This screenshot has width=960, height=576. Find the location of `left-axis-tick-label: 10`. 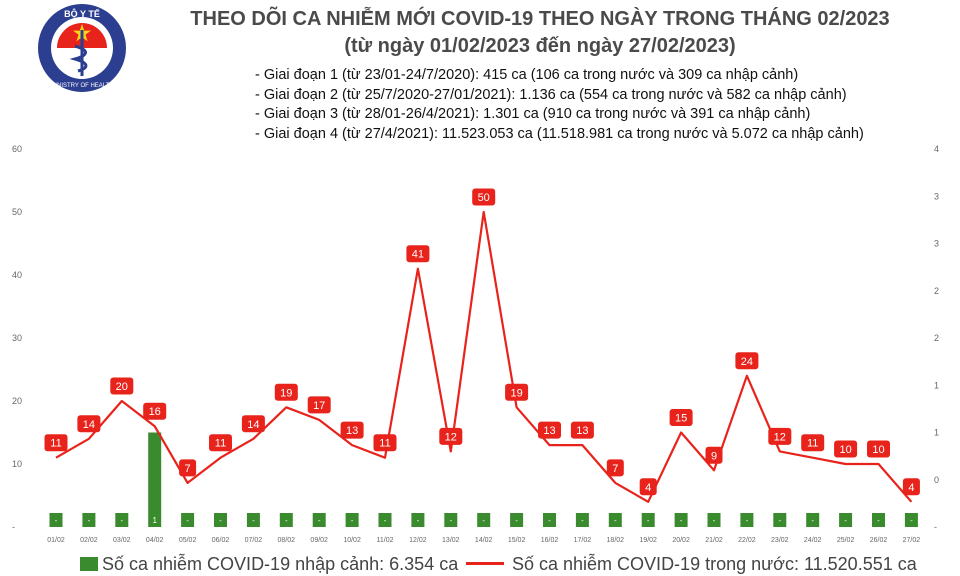

left-axis-tick-label: 10 is located at coordinates (17, 464).